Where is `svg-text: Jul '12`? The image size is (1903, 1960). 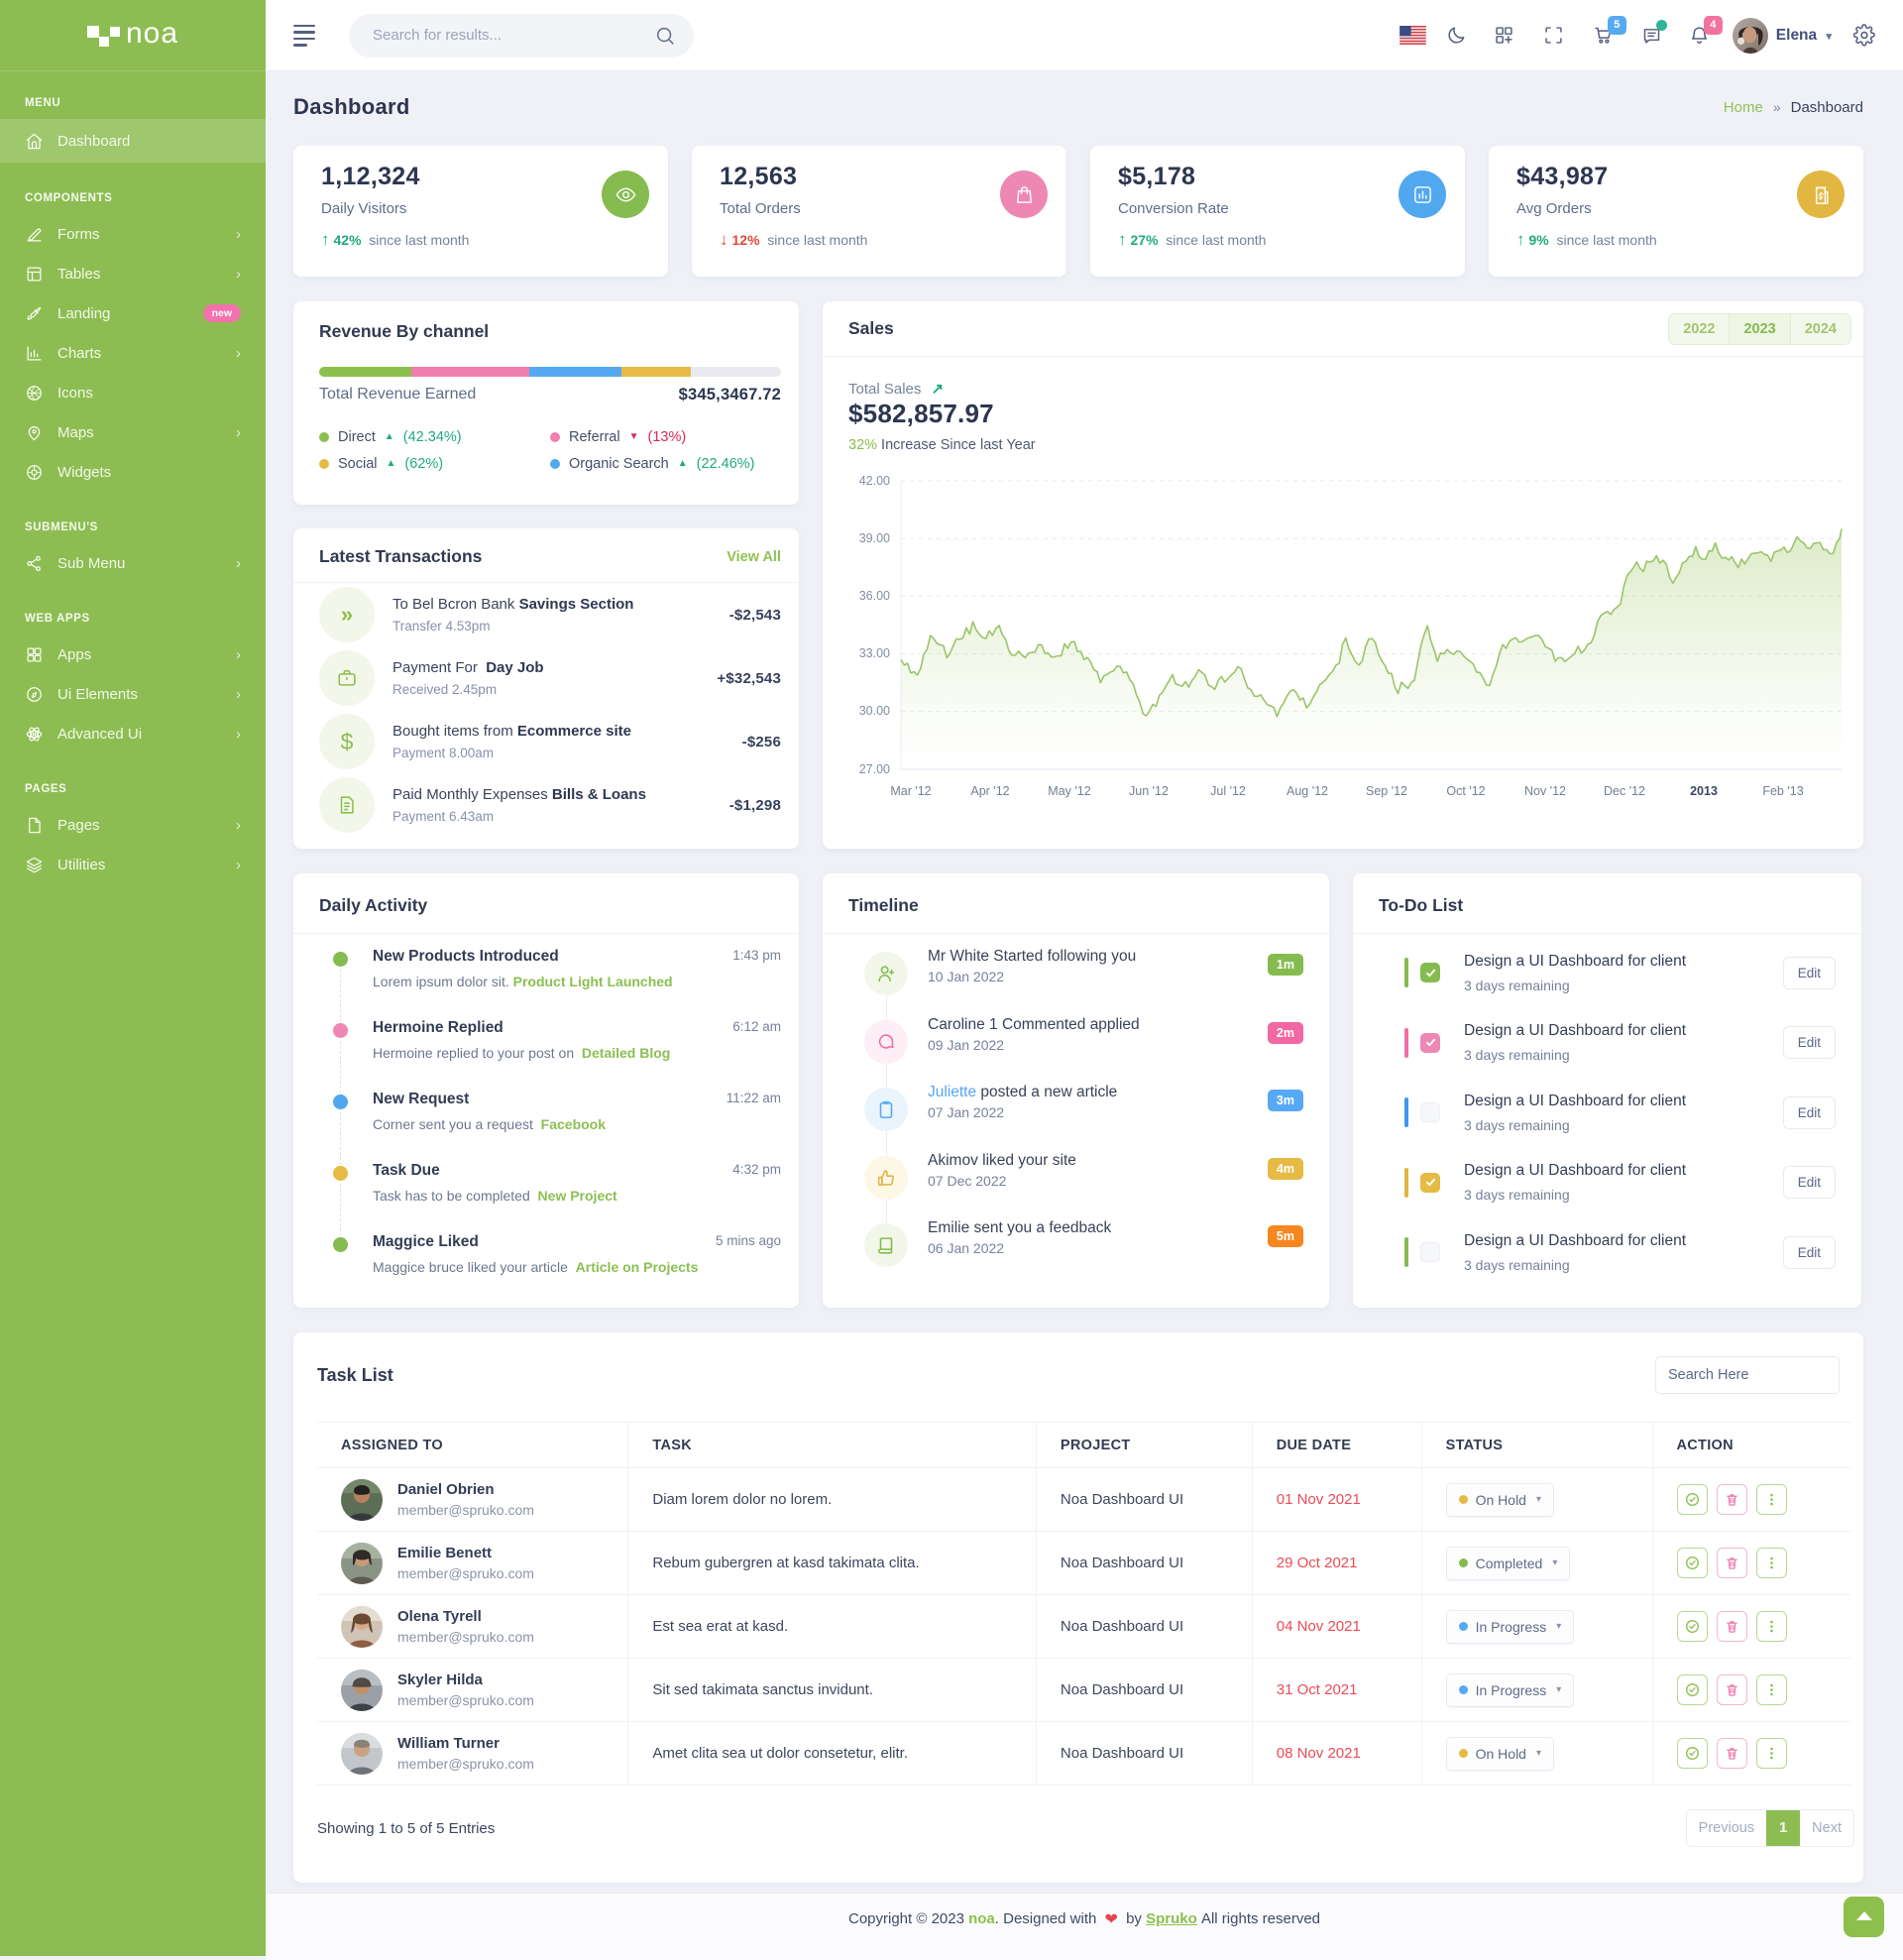 svg-text: Jul '12 is located at coordinates (1228, 791).